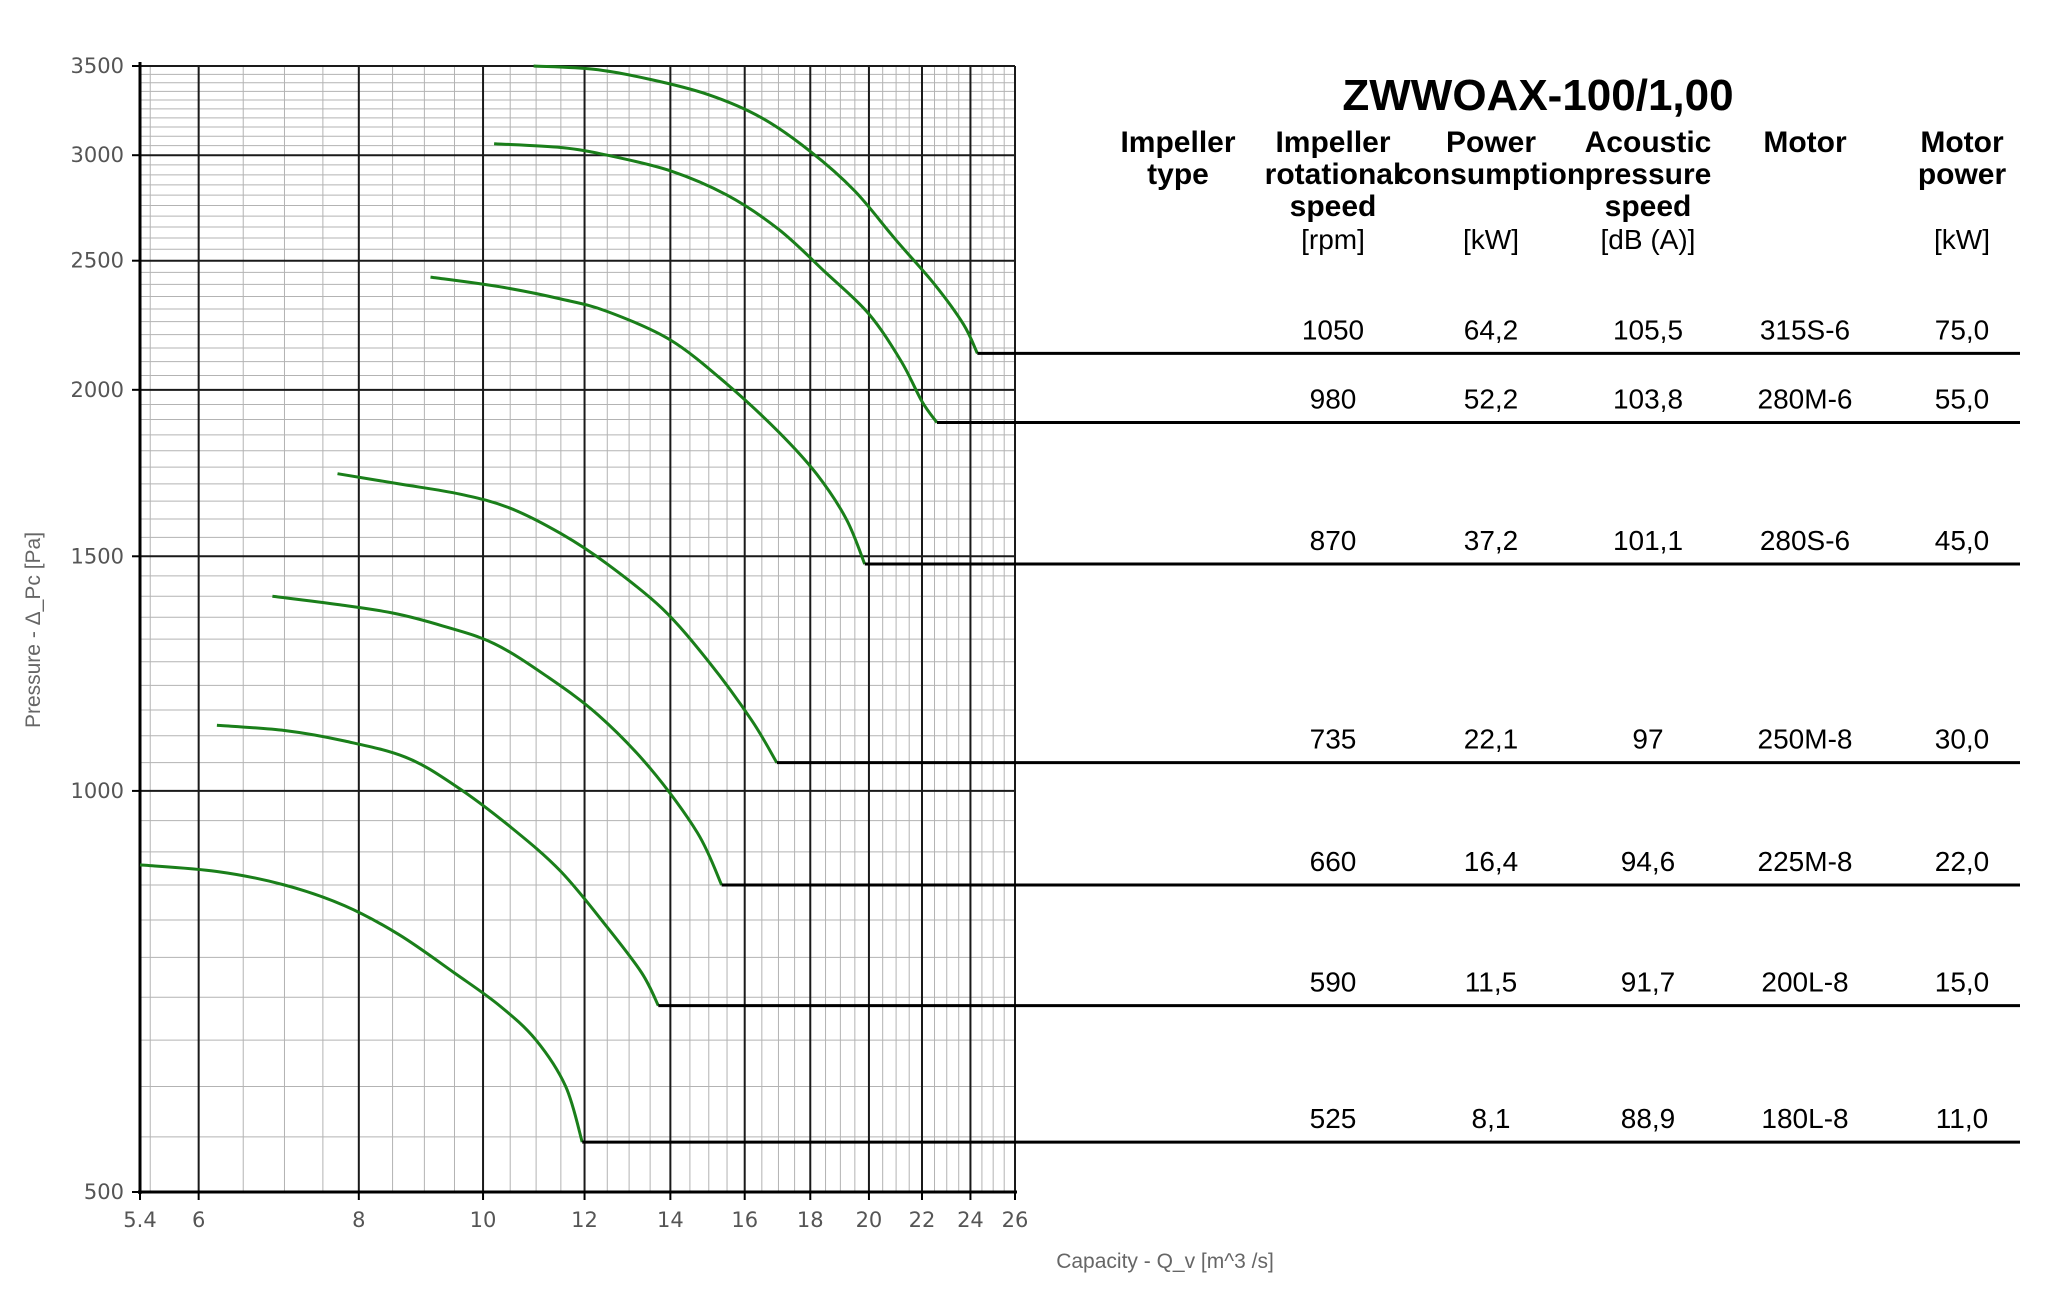 The width and height of the screenshot is (2066, 1299). I want to click on y-tick-label: 3500, so click(97, 66).